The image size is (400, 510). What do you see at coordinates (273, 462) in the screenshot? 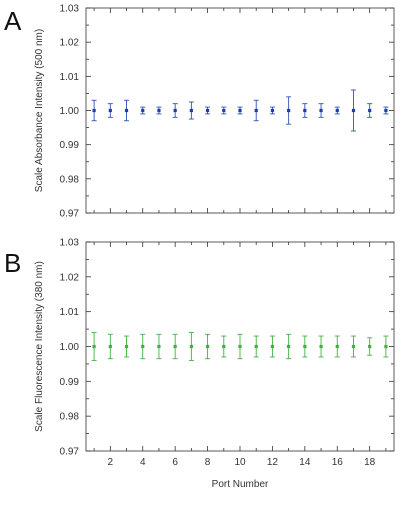
I see `x-tick-label: 12` at bounding box center [273, 462].